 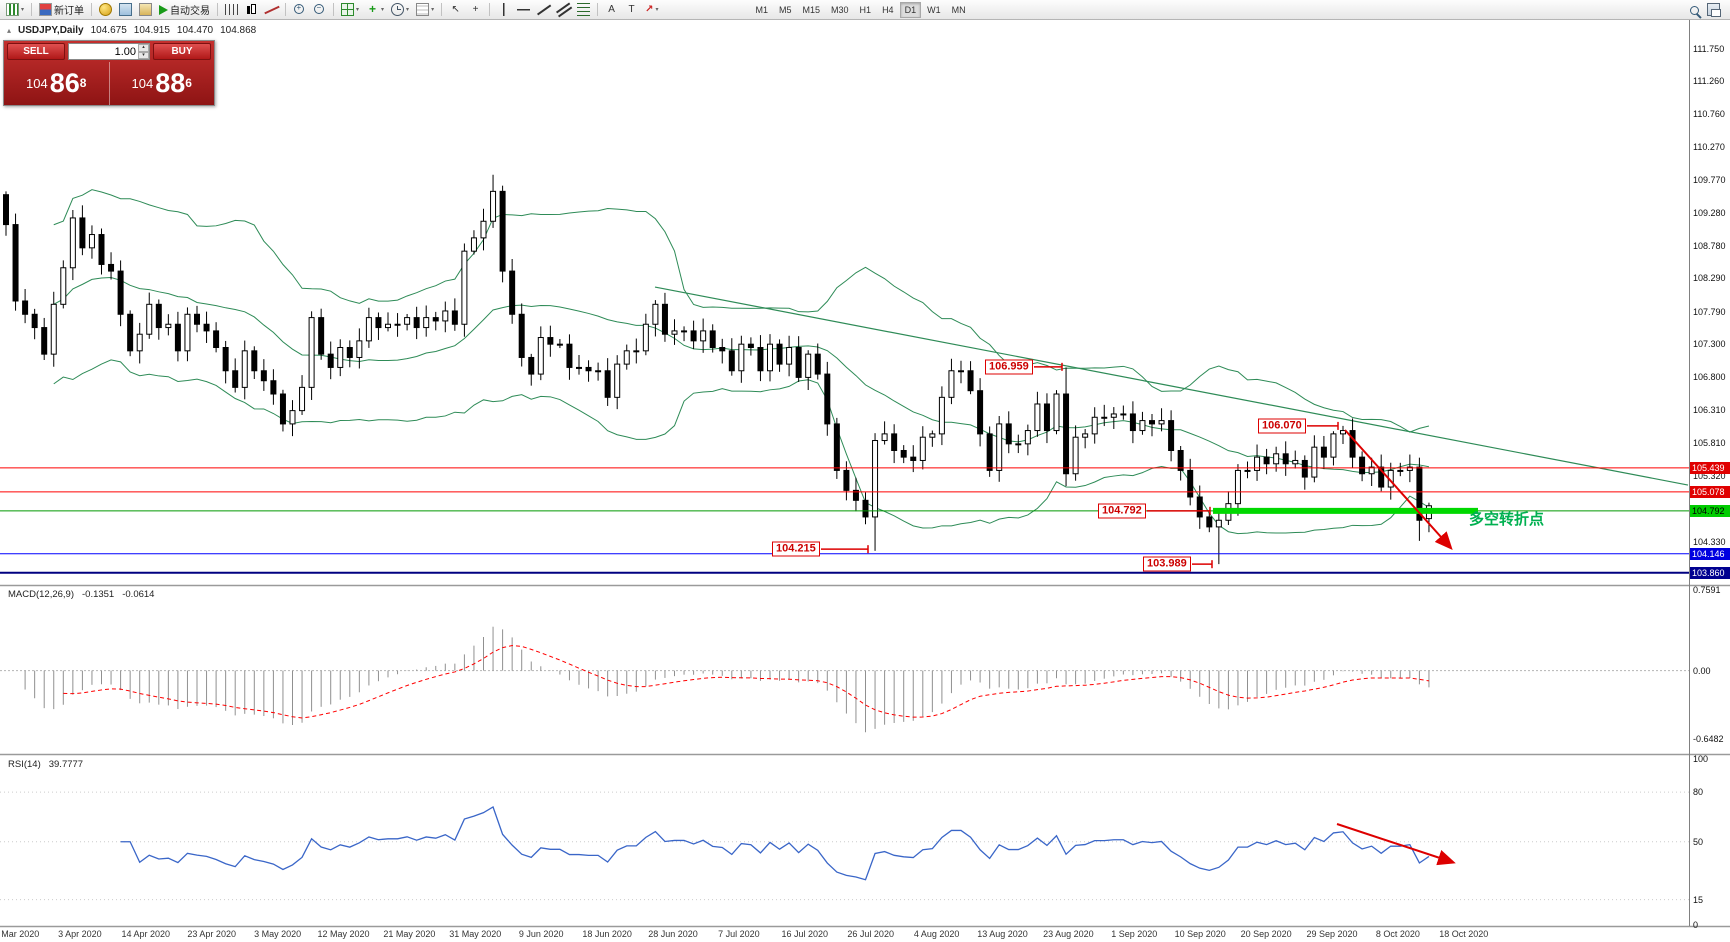 I want to click on zoom-in-button, so click(x=299, y=9).